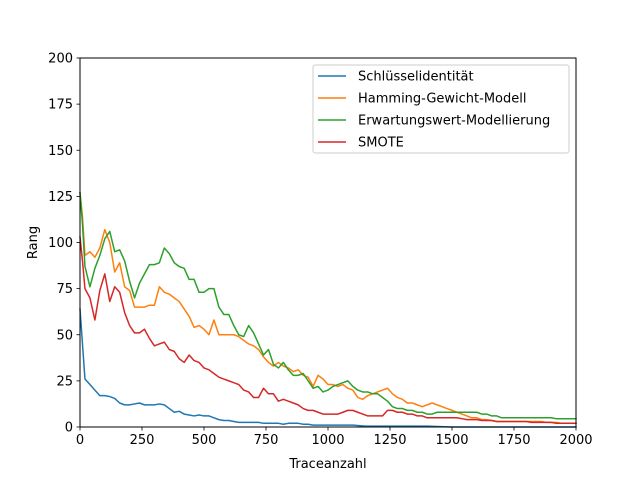  I want to click on y-tick-label: 50, so click(64, 335).